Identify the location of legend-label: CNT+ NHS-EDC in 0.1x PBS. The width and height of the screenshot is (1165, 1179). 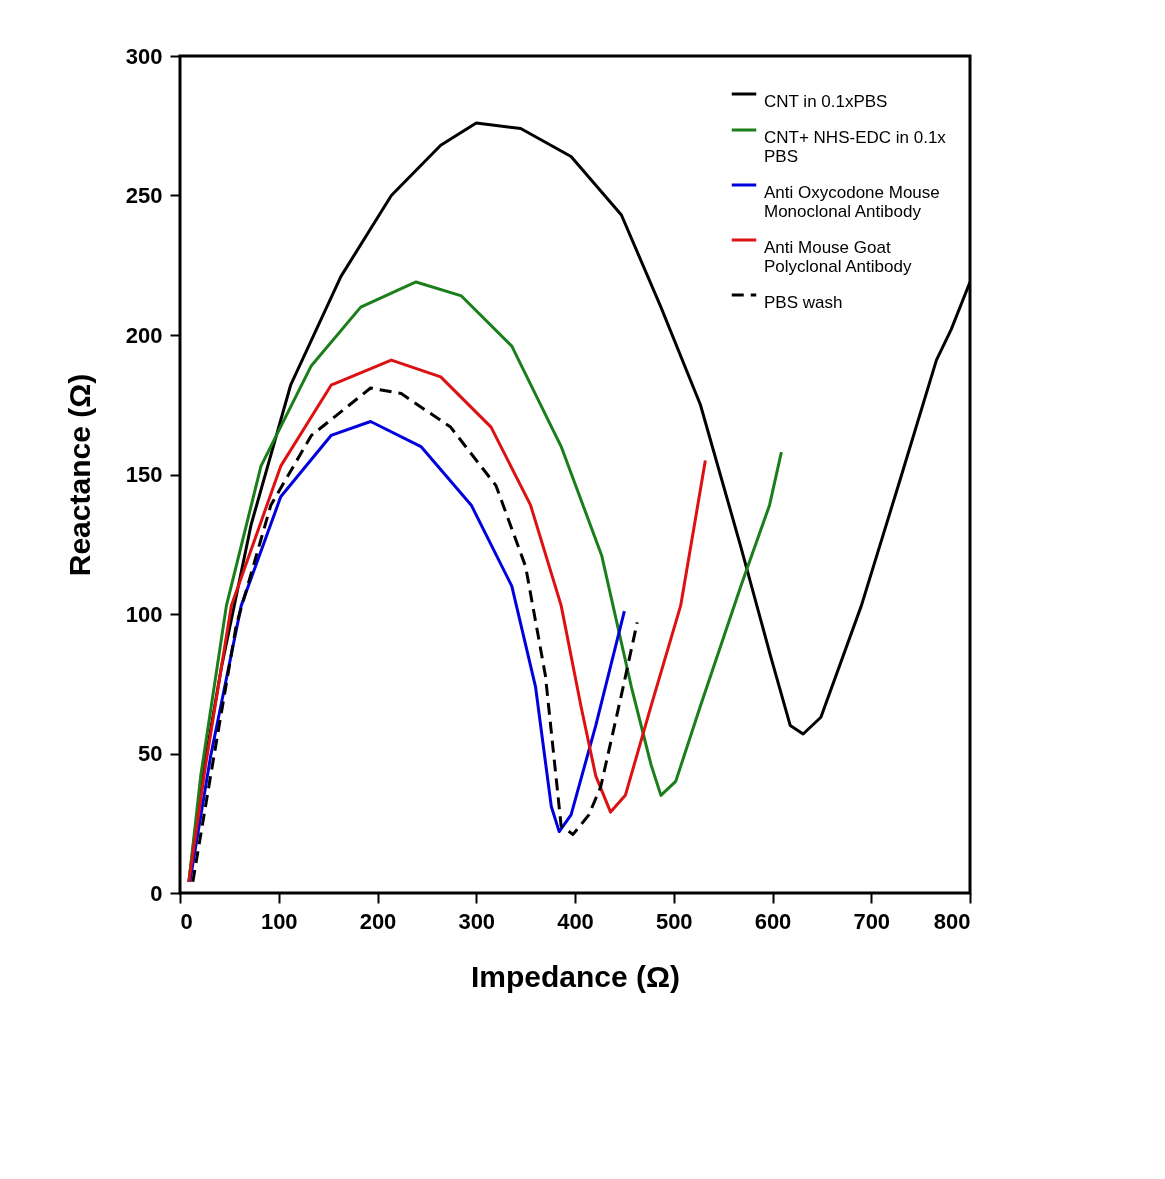
(855, 147).